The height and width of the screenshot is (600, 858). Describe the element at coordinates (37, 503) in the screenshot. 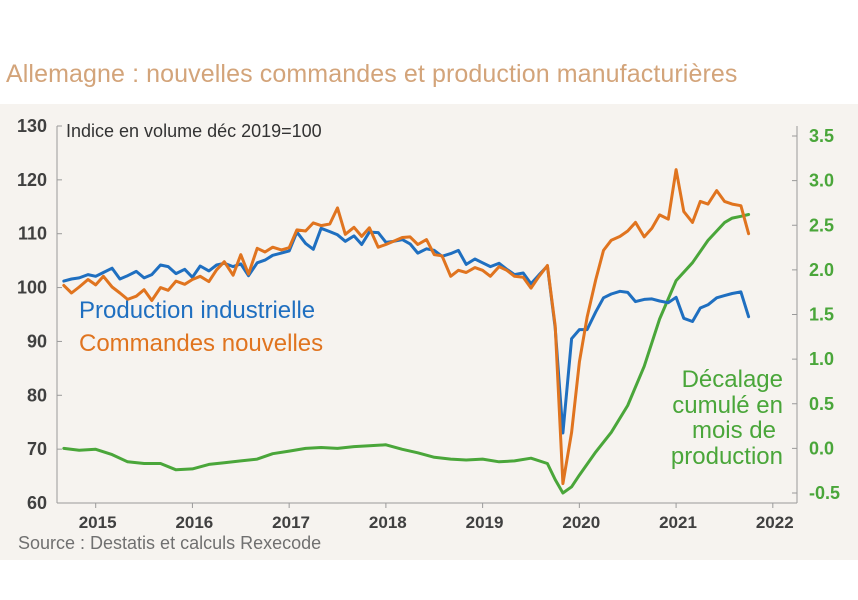

I see `left-tick-label: 60` at that location.